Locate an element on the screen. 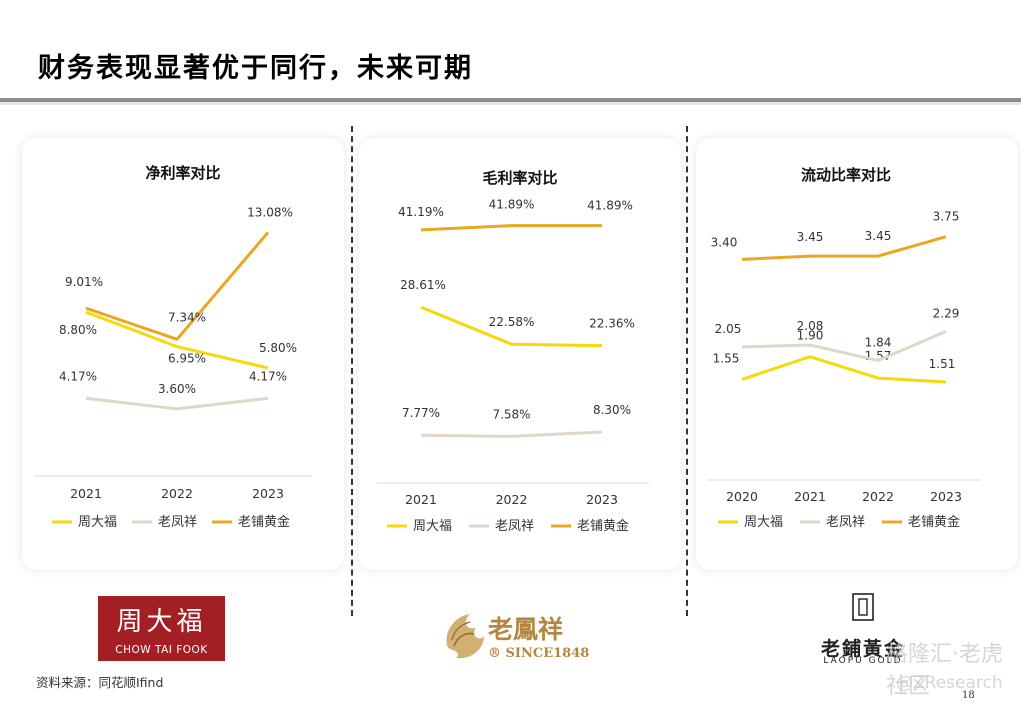  data-label: 7.58% is located at coordinates (511, 414).